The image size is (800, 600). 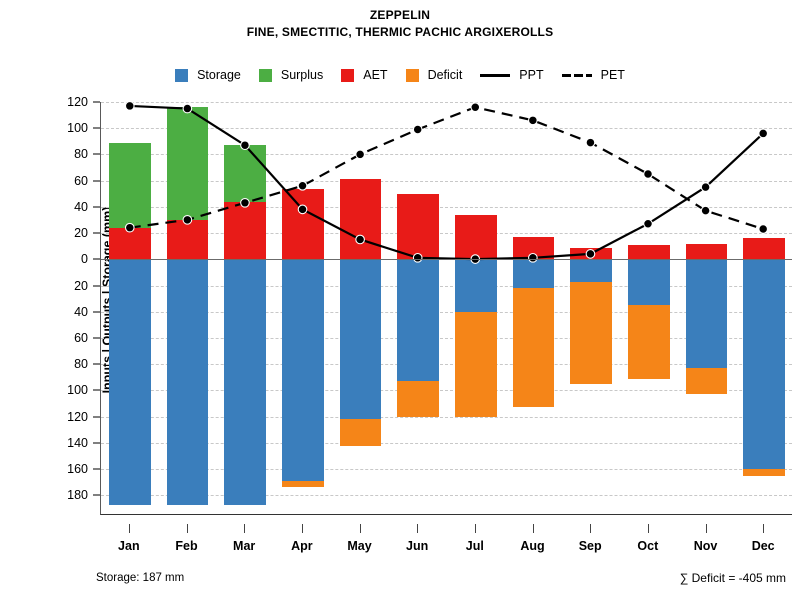 I want to click on legend-item-ppt: PPT, so click(x=512, y=75).